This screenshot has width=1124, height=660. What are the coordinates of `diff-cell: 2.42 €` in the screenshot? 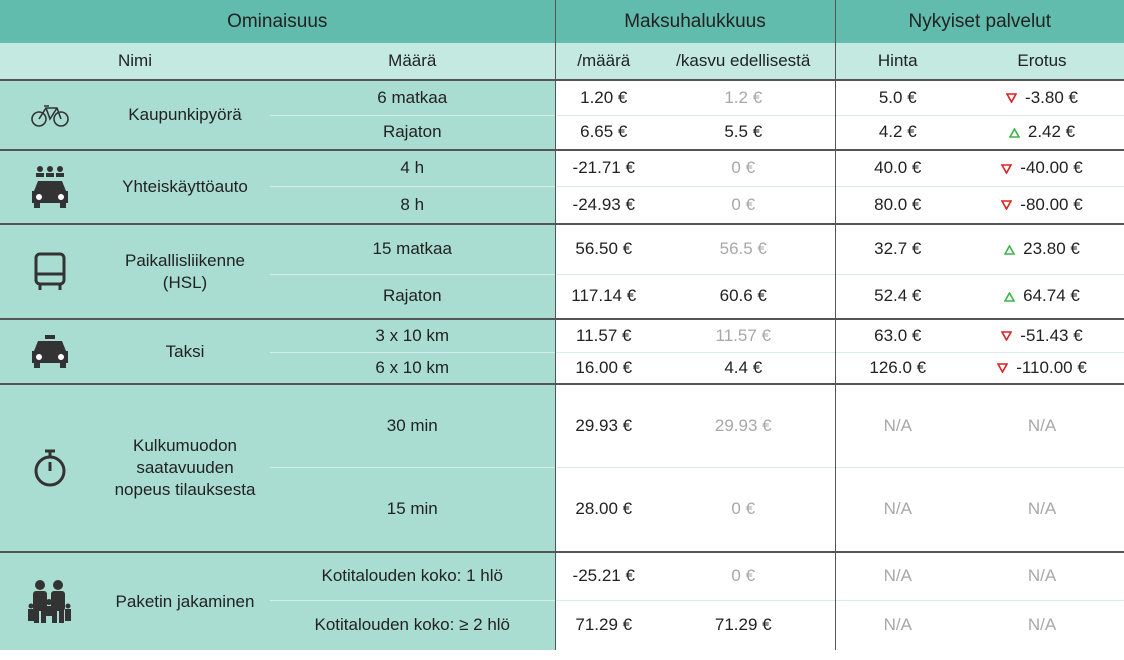 It's located at (1042, 132).